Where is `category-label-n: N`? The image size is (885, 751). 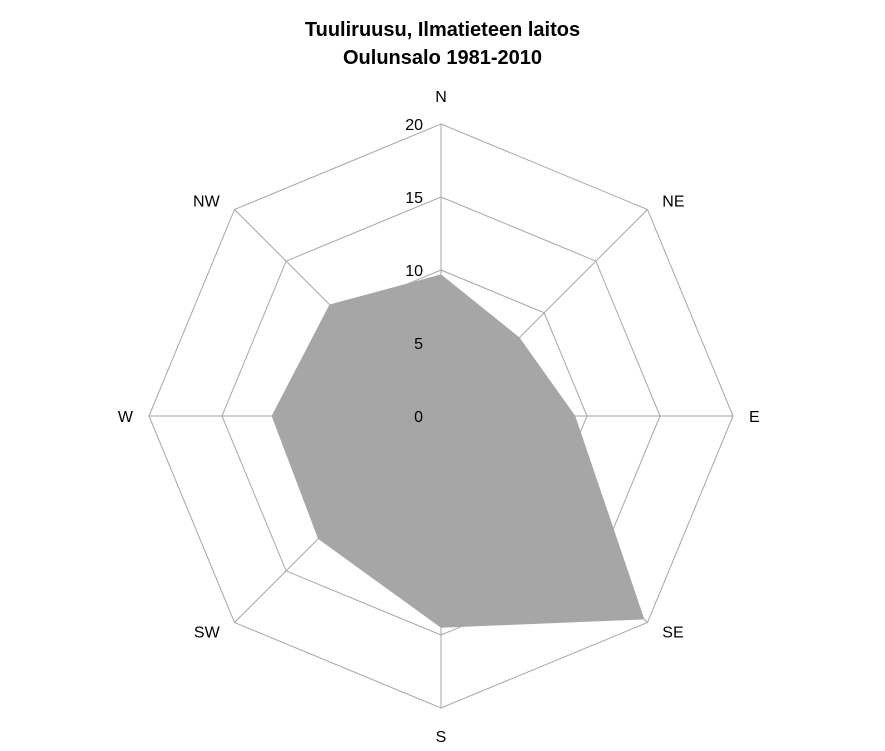 category-label-n: N is located at coordinates (441, 97).